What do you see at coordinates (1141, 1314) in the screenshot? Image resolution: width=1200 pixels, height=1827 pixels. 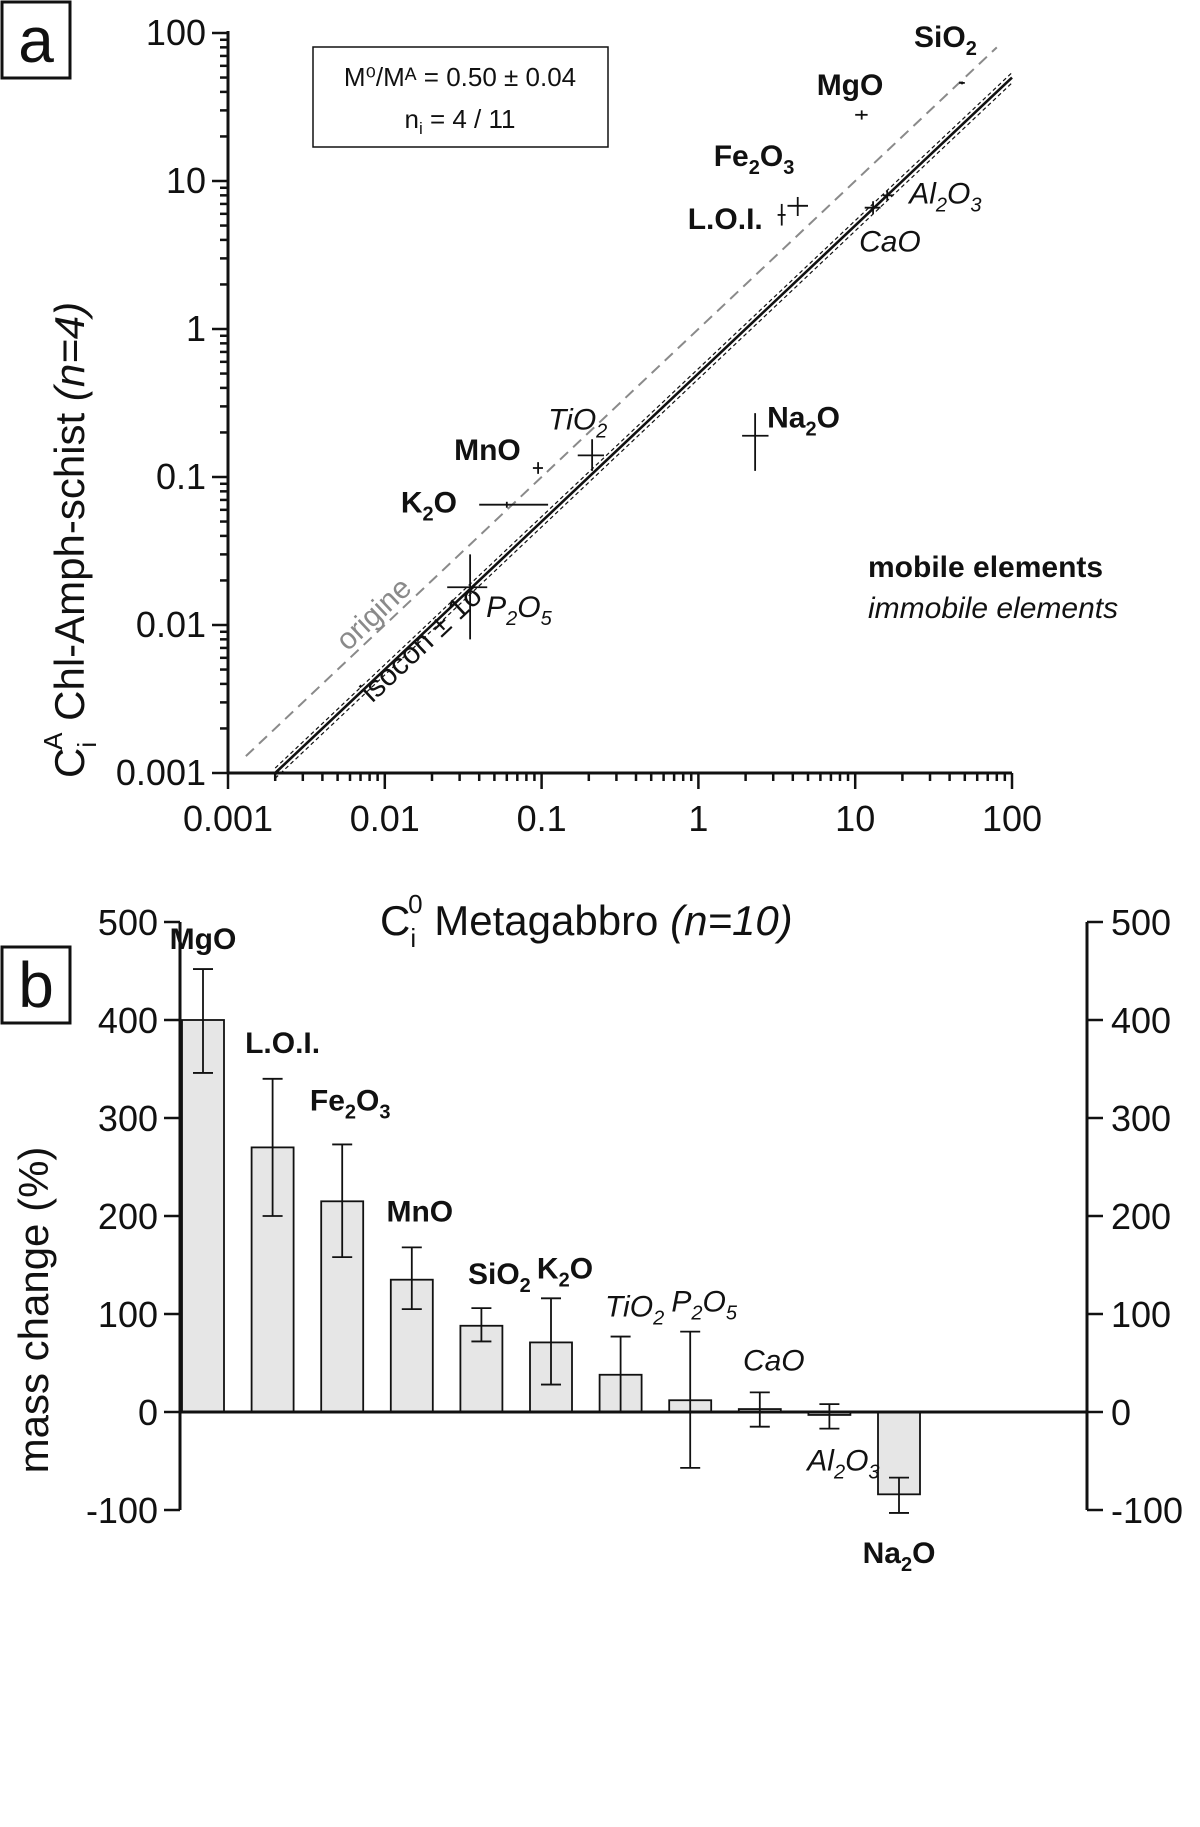 I see `right-tick-label-100: 100` at bounding box center [1141, 1314].